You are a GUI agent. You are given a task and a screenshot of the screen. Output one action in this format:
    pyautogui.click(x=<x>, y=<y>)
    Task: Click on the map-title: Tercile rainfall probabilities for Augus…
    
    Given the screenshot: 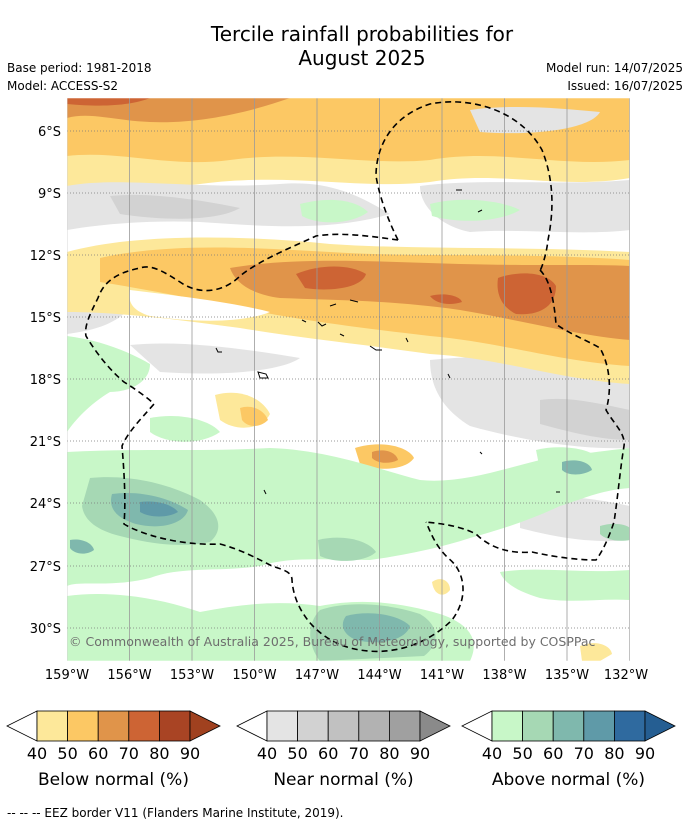 What is the action you would take?
    pyautogui.click(x=345, y=46)
    